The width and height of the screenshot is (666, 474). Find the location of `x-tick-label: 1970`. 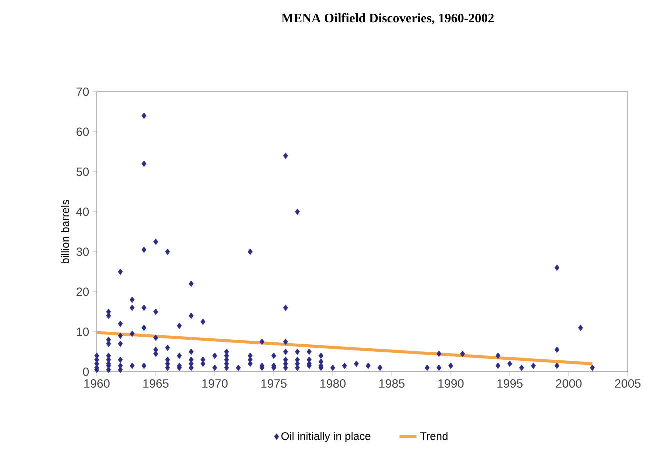

x-tick-label: 1970 is located at coordinates (215, 384).